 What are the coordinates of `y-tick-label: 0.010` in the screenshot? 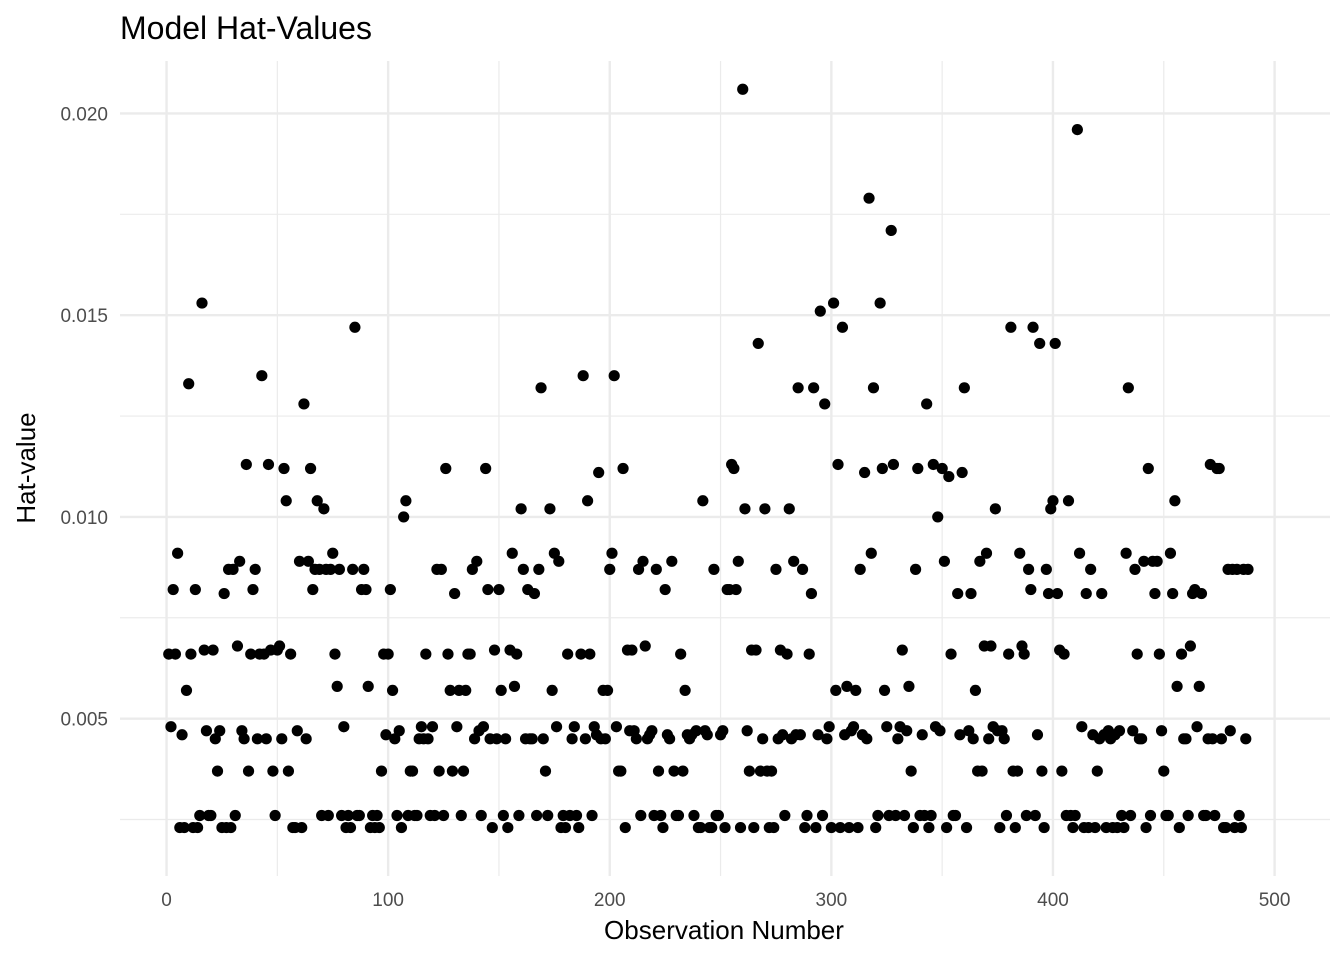 It's located at (84, 518).